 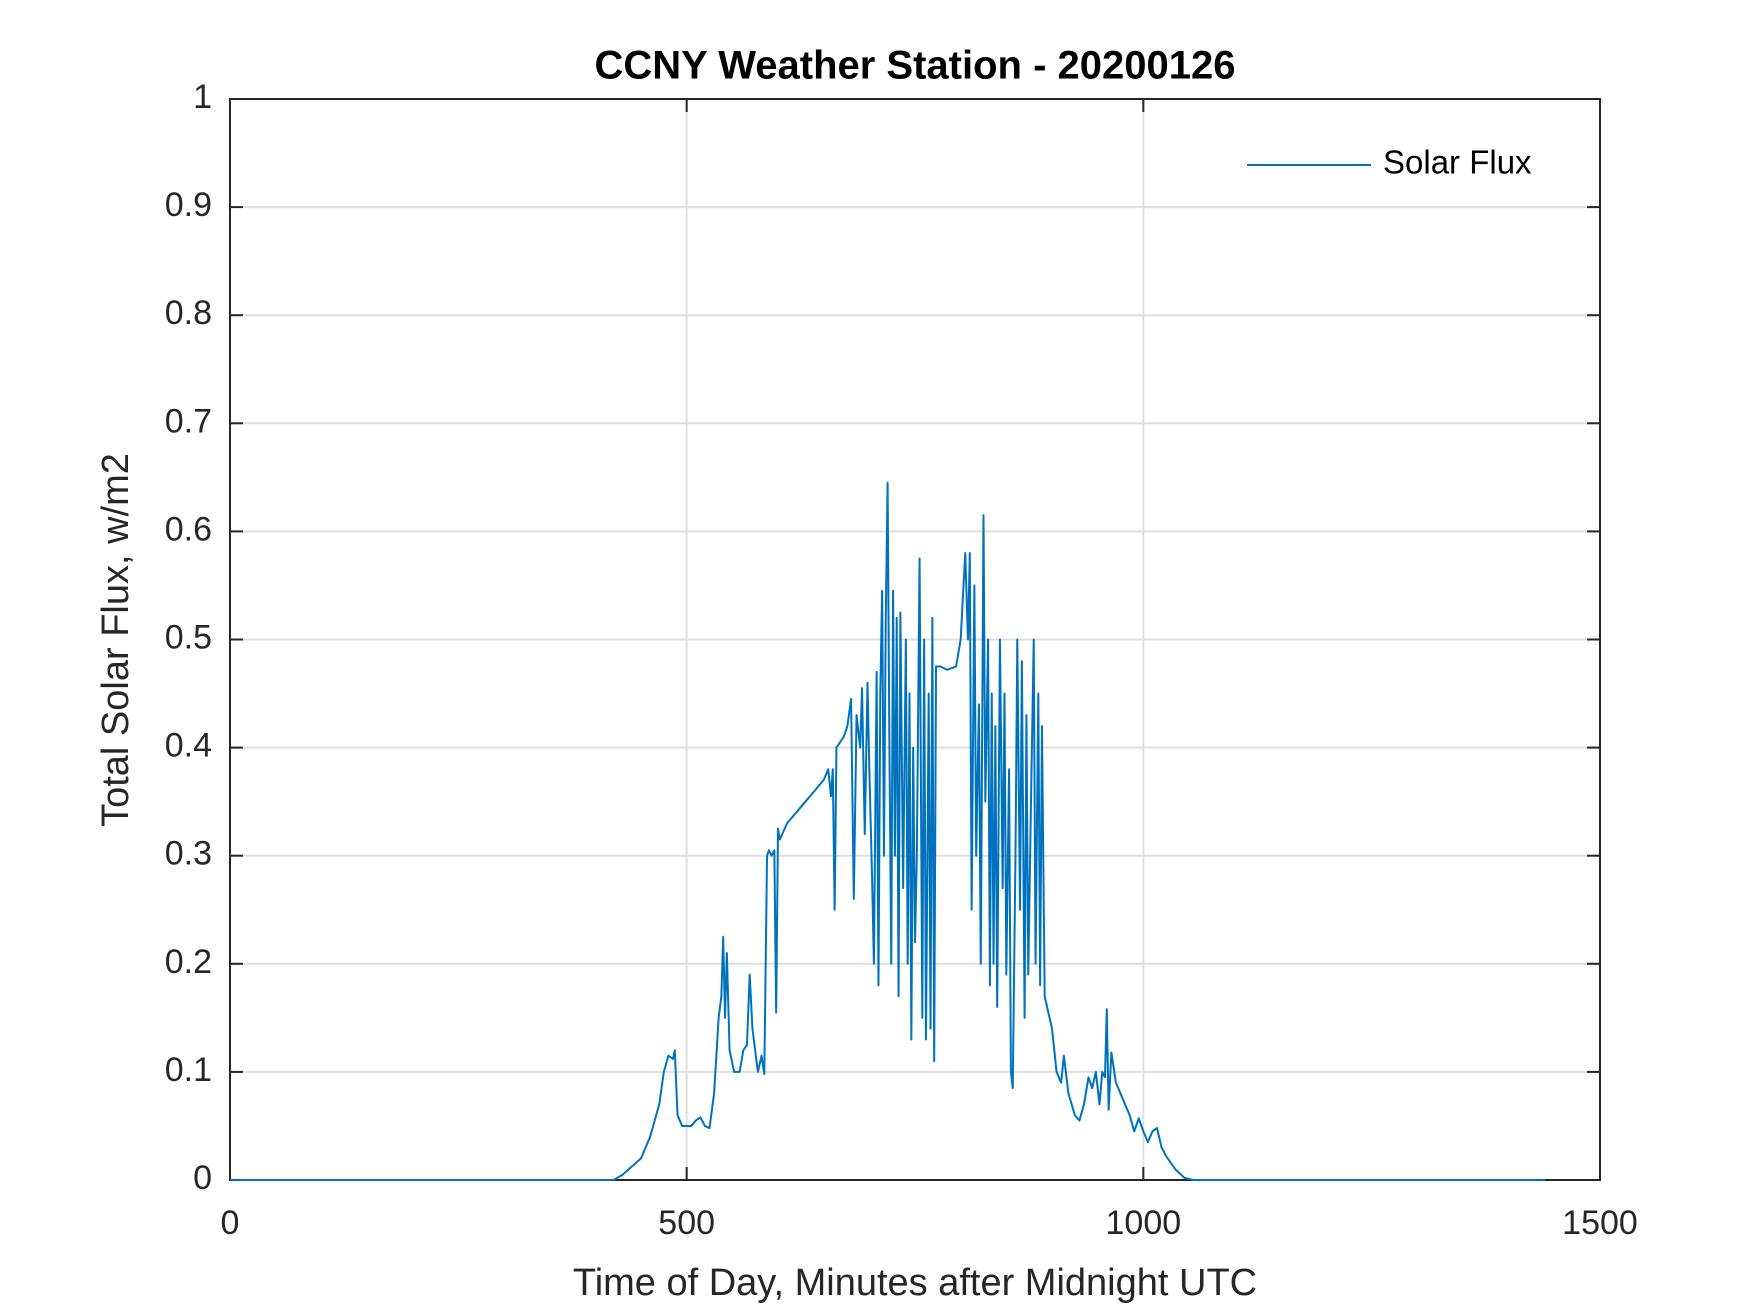 I want to click on y-tick-label: 1, so click(x=202, y=97).